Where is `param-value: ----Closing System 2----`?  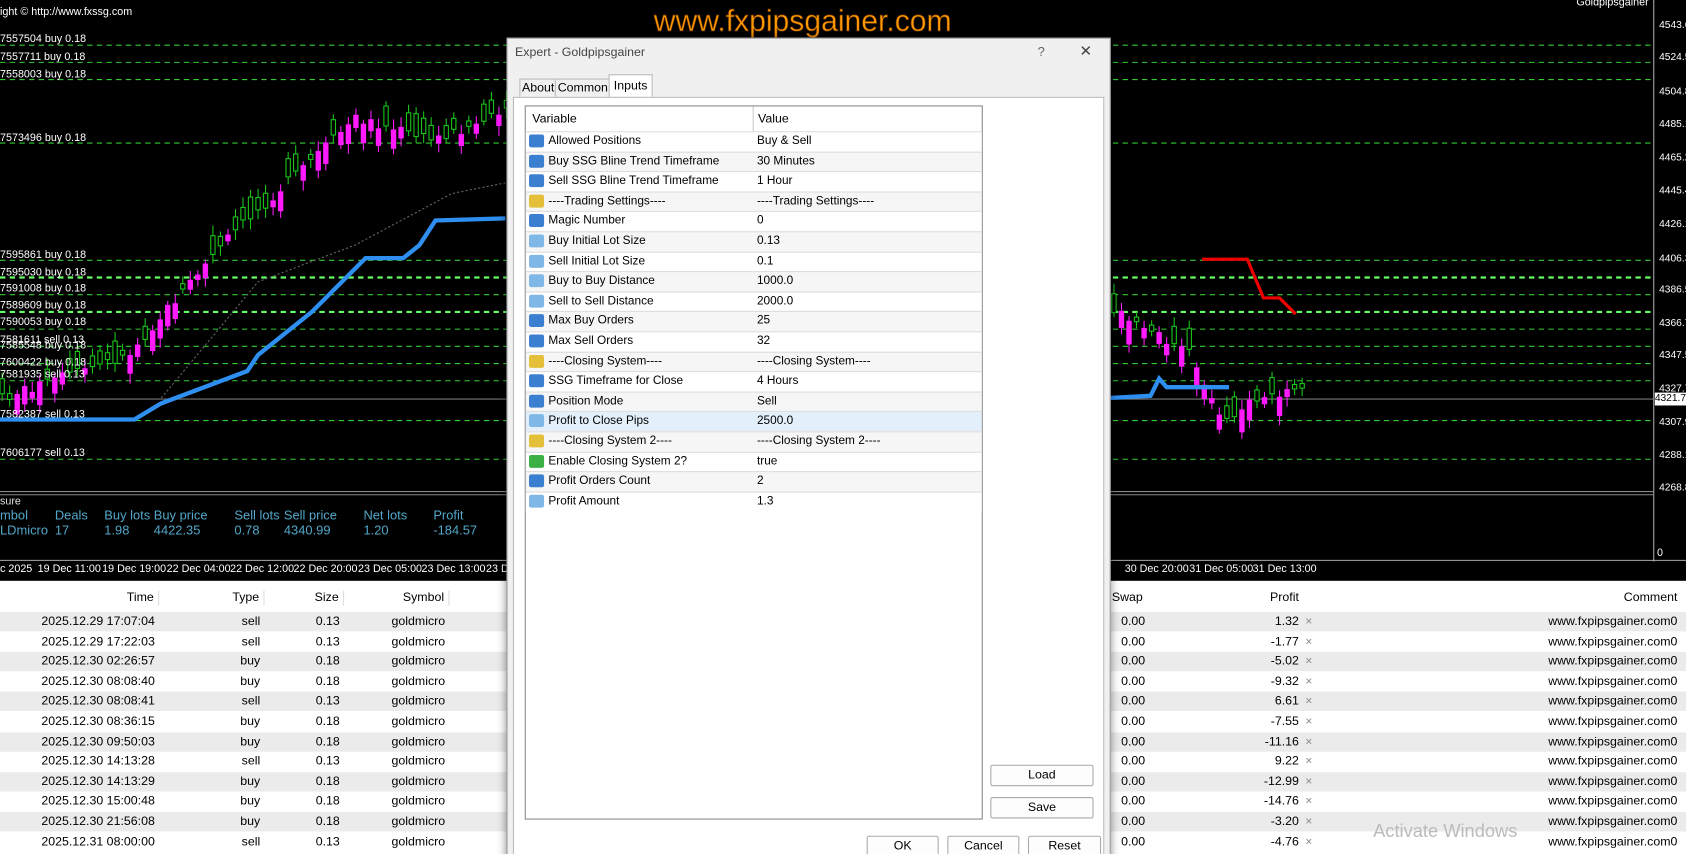 param-value: ----Closing System 2---- is located at coordinates (818, 441).